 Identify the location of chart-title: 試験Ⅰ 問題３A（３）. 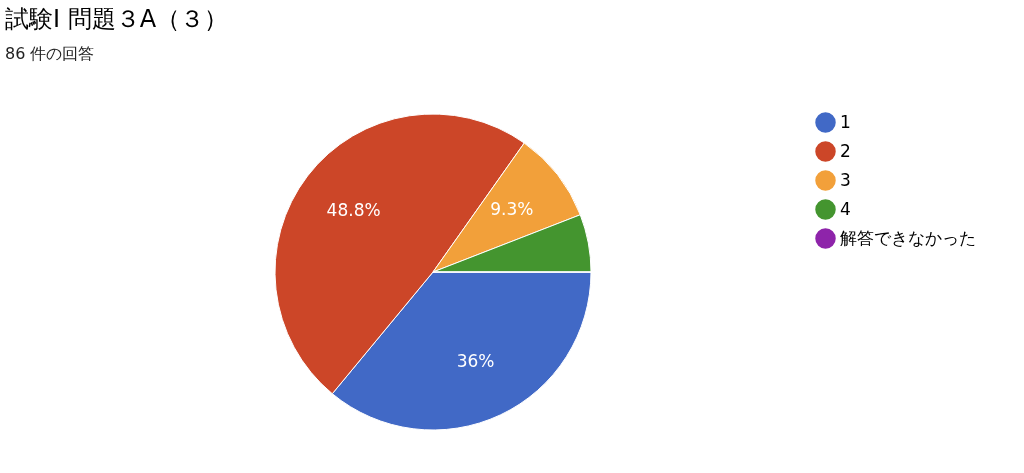
(117, 19).